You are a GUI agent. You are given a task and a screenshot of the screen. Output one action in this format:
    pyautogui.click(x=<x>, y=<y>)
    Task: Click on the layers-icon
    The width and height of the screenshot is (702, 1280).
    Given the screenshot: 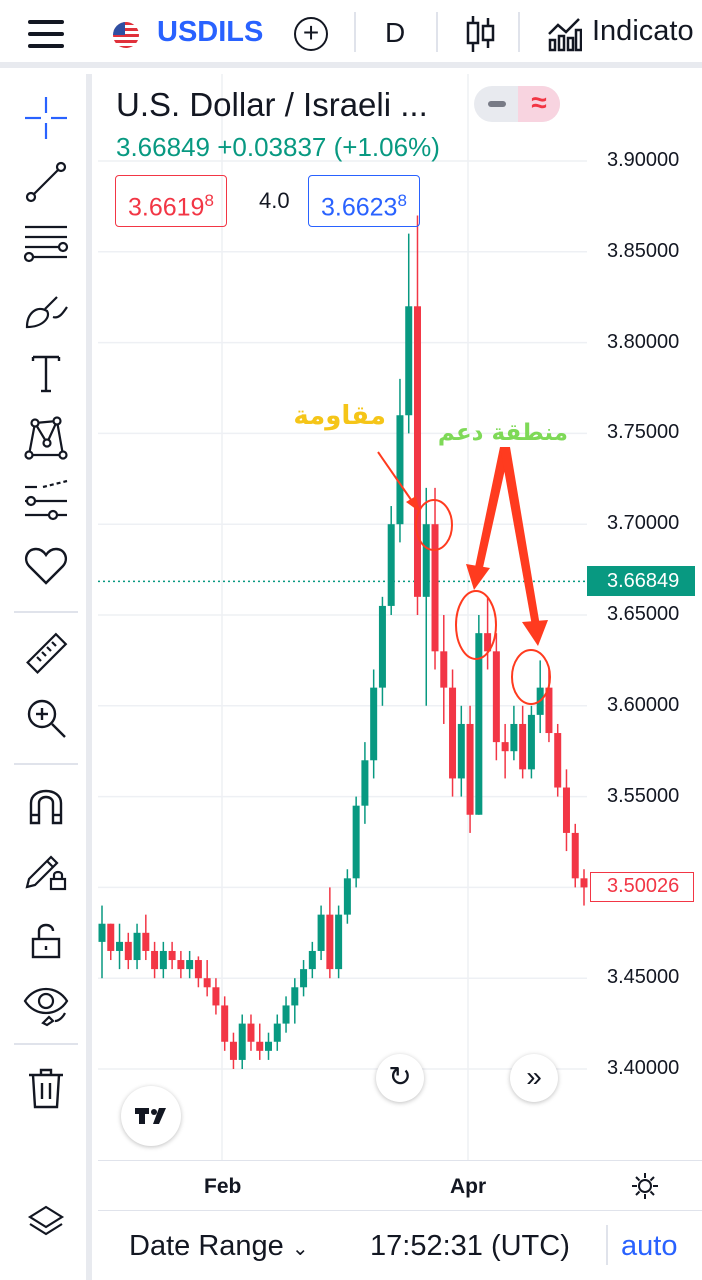 What is the action you would take?
    pyautogui.click(x=46, y=1223)
    